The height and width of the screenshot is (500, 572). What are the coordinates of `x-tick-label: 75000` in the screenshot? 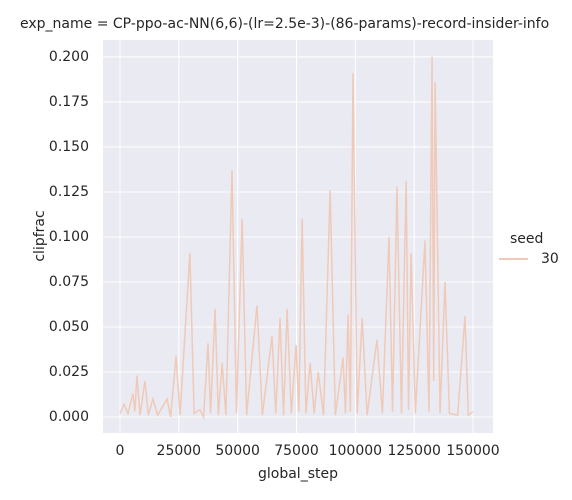 It's located at (296, 451).